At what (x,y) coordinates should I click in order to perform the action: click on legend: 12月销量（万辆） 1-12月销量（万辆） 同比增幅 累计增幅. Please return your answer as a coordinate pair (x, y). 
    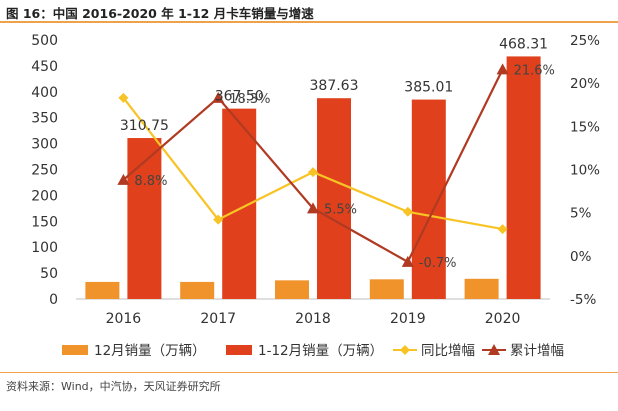
    Looking at the image, I should click on (313, 351).